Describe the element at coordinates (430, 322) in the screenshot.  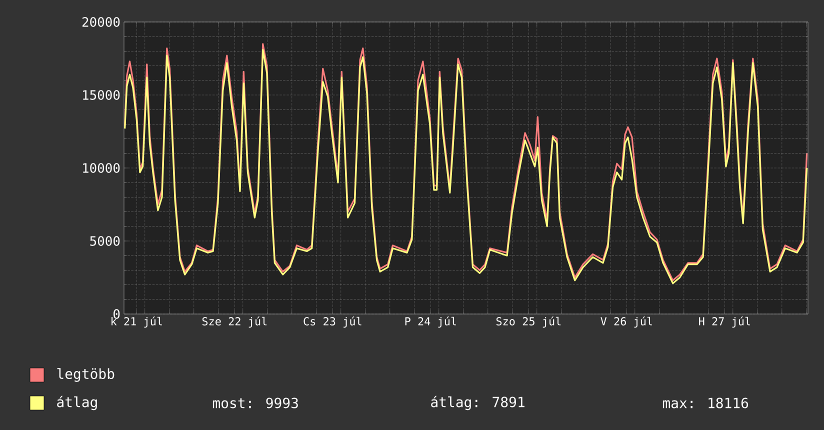
I see `x-tick-label: P 24 júl` at that location.